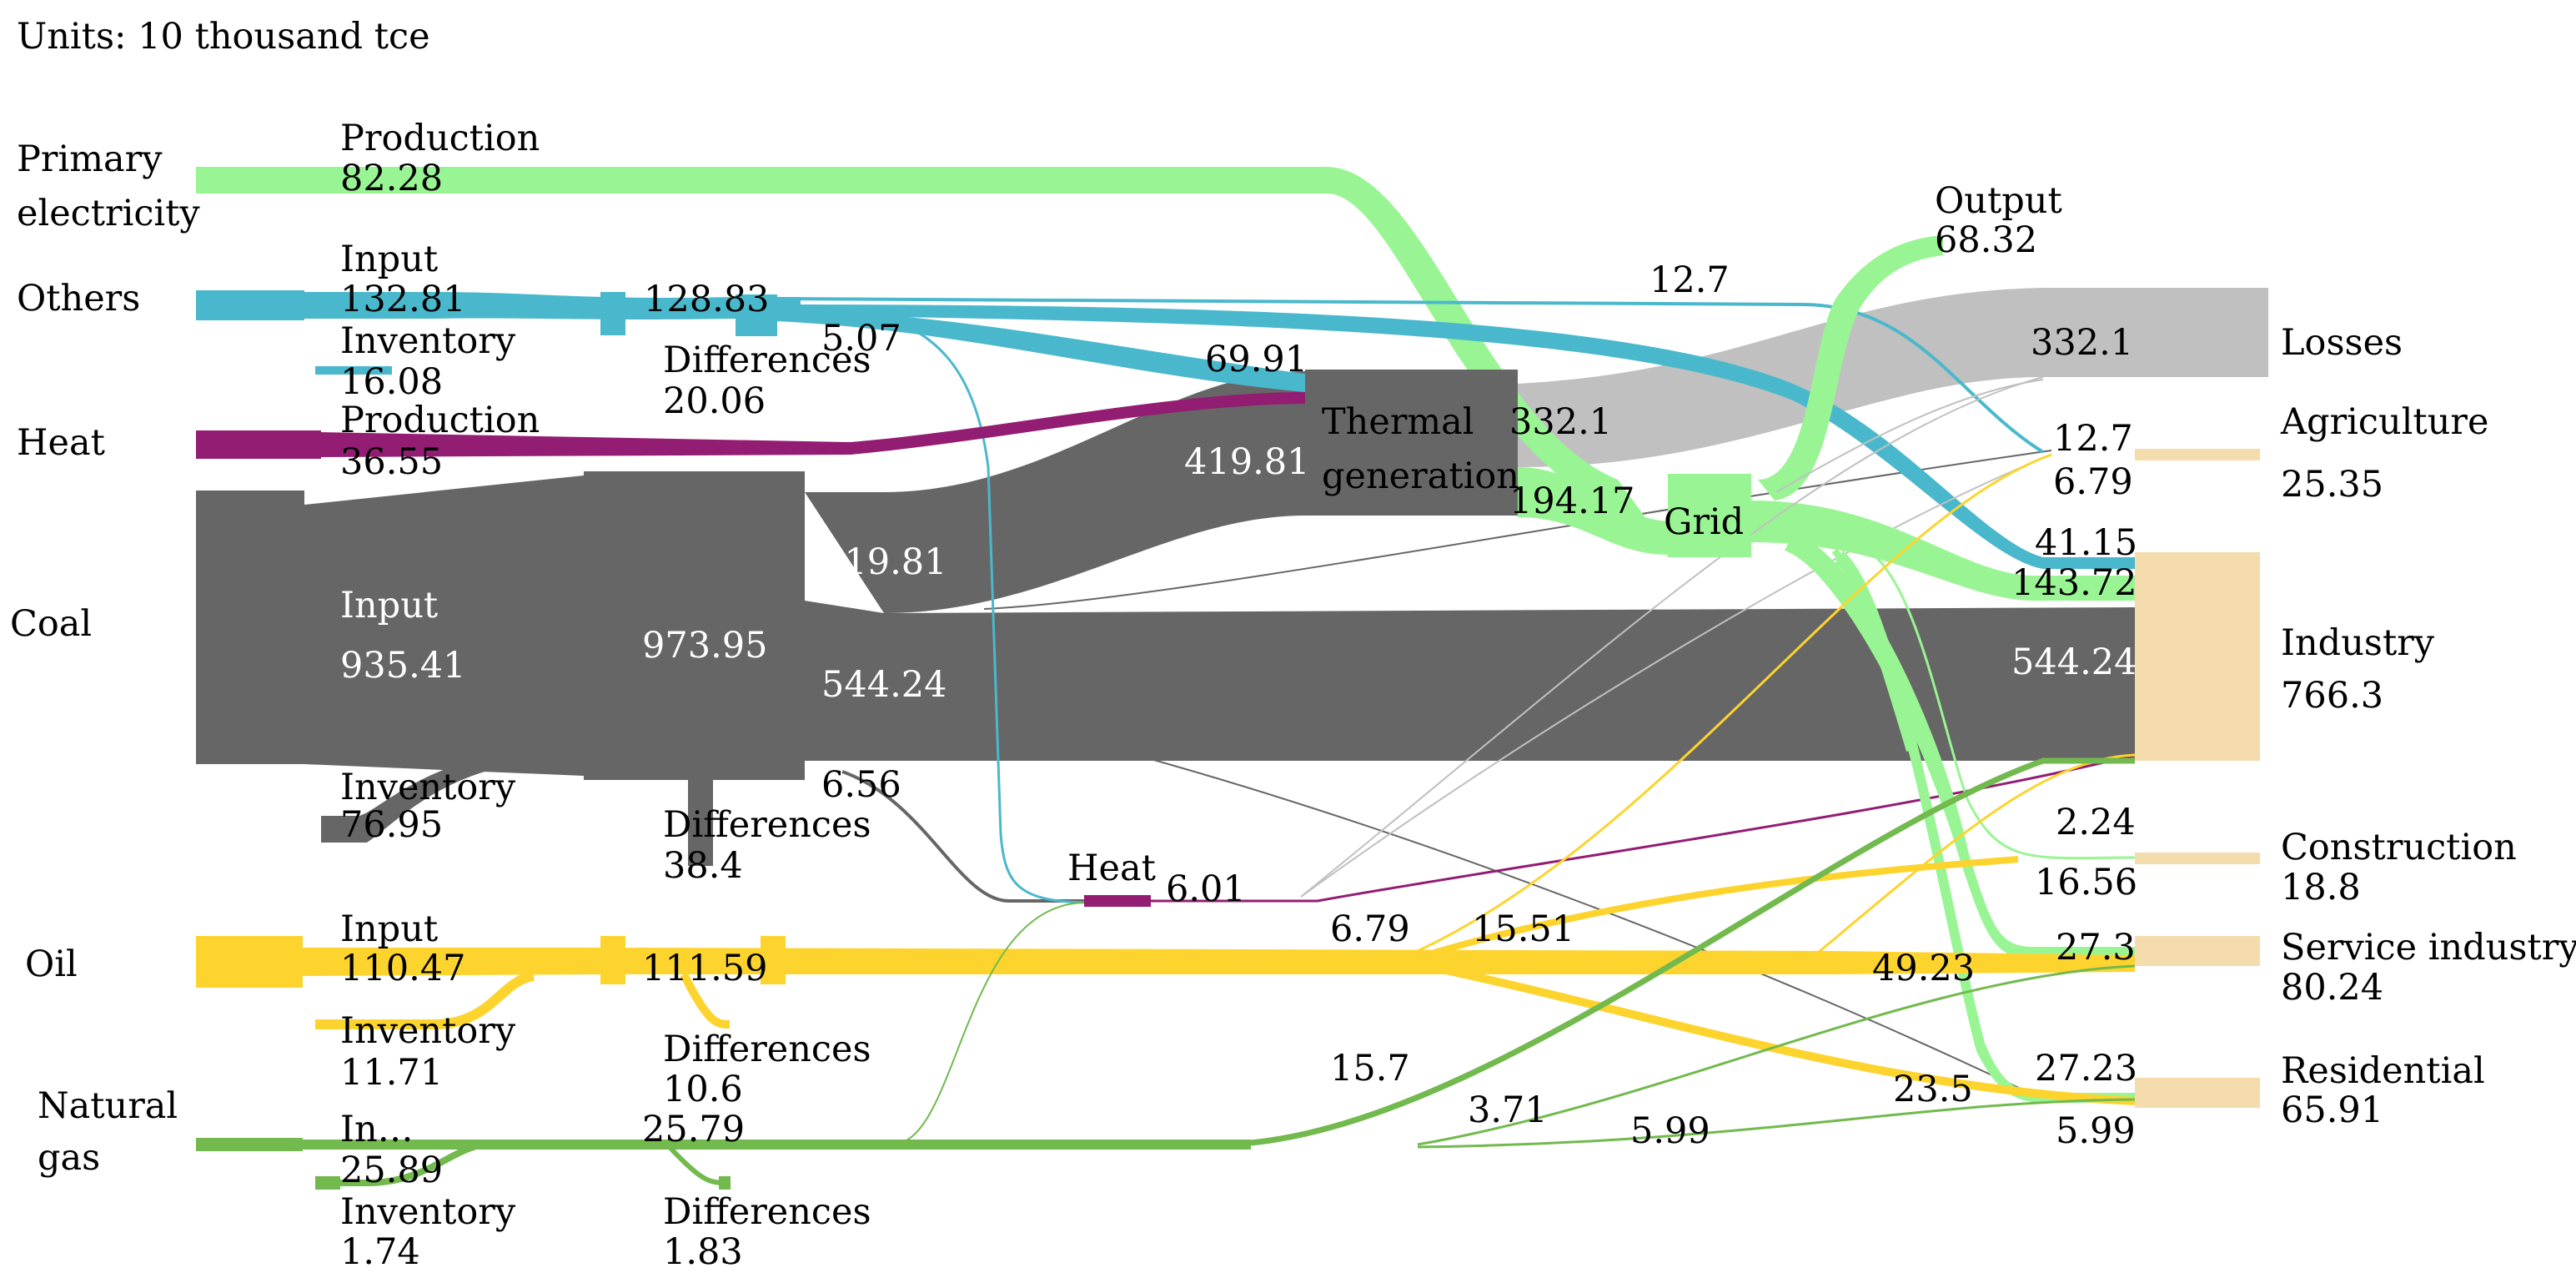 The height and width of the screenshot is (1283, 2576). I want to click on gas-inventory-value: 1.74, so click(380, 1252).